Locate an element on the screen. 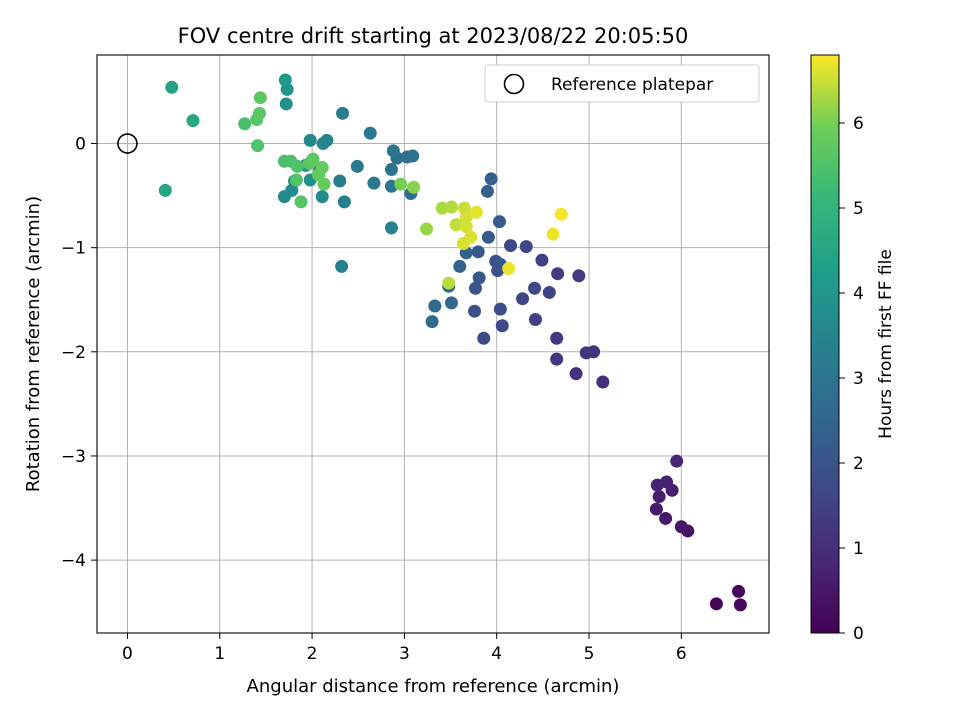 The width and height of the screenshot is (960, 720). x-axis-label: Angular distance from reference (arcmin) is located at coordinates (433, 686).